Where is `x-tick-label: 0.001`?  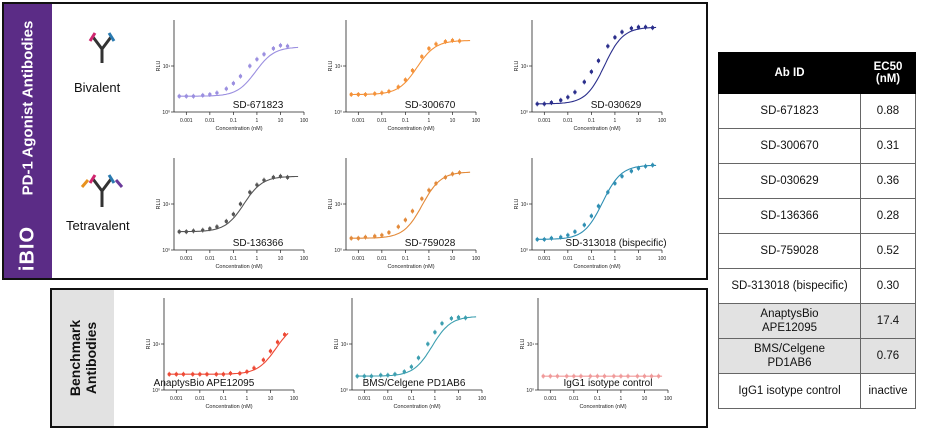 x-tick-label: 0.001 is located at coordinates (364, 399).